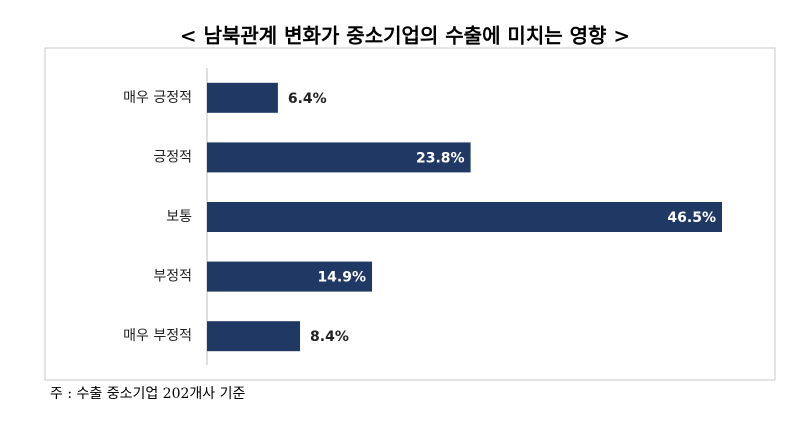  I want to click on category-label: 부정적, so click(172, 277).